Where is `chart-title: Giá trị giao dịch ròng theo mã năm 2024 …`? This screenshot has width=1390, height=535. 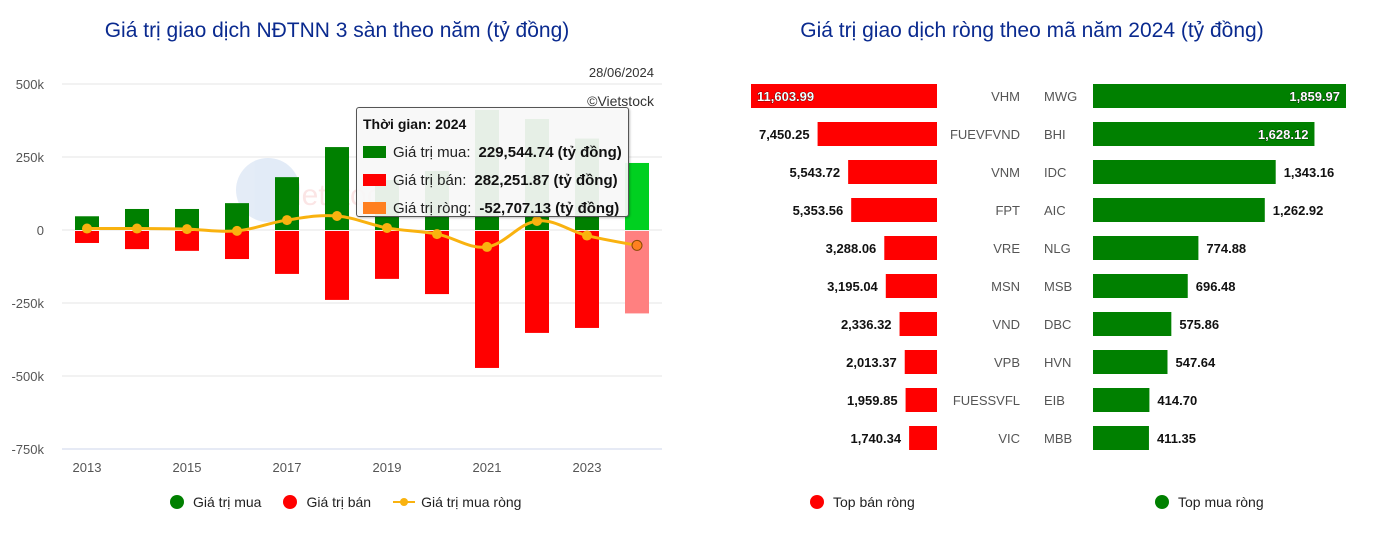 chart-title: Giá trị giao dịch ròng theo mã năm 2024 … is located at coordinates (1032, 30).